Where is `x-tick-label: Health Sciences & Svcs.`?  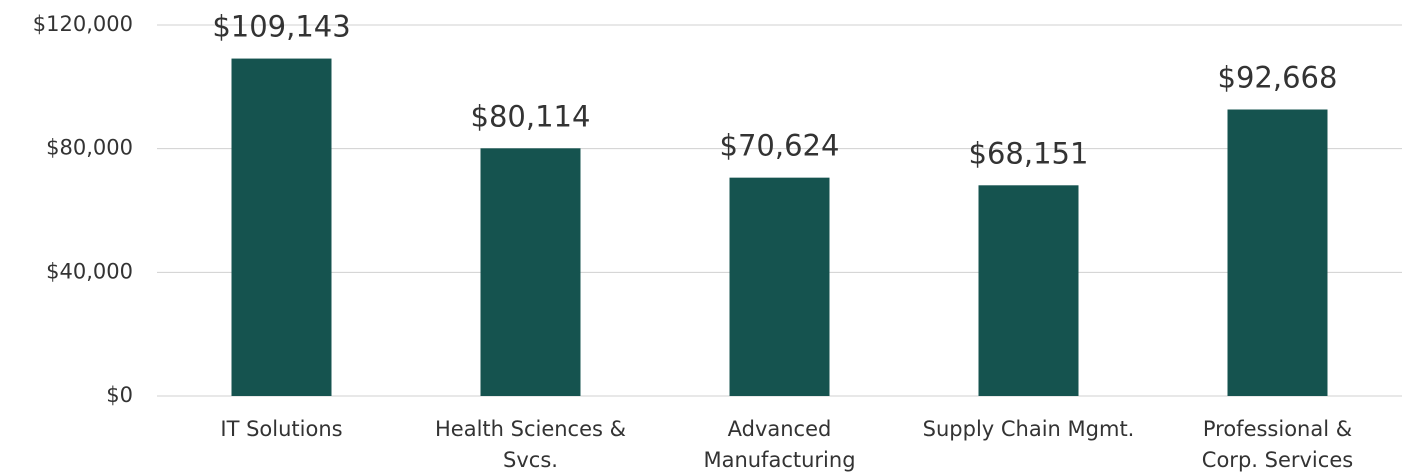
x-tick-label: Health Sciences & Svcs. is located at coordinates (530, 444).